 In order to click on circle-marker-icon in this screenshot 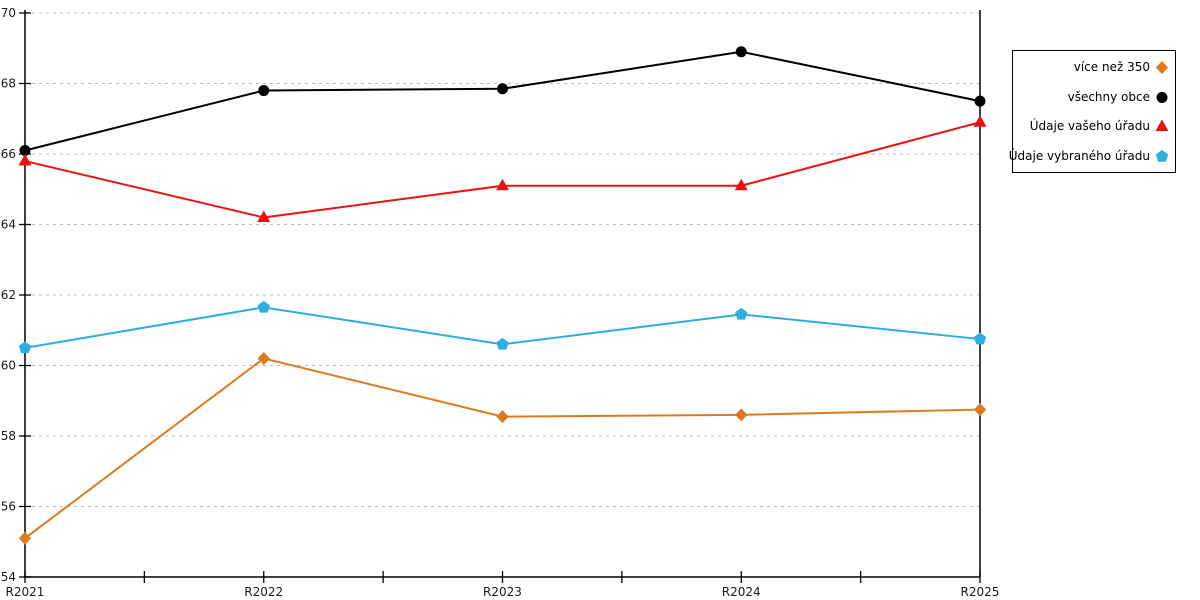, I will do `click(1162, 97)`.